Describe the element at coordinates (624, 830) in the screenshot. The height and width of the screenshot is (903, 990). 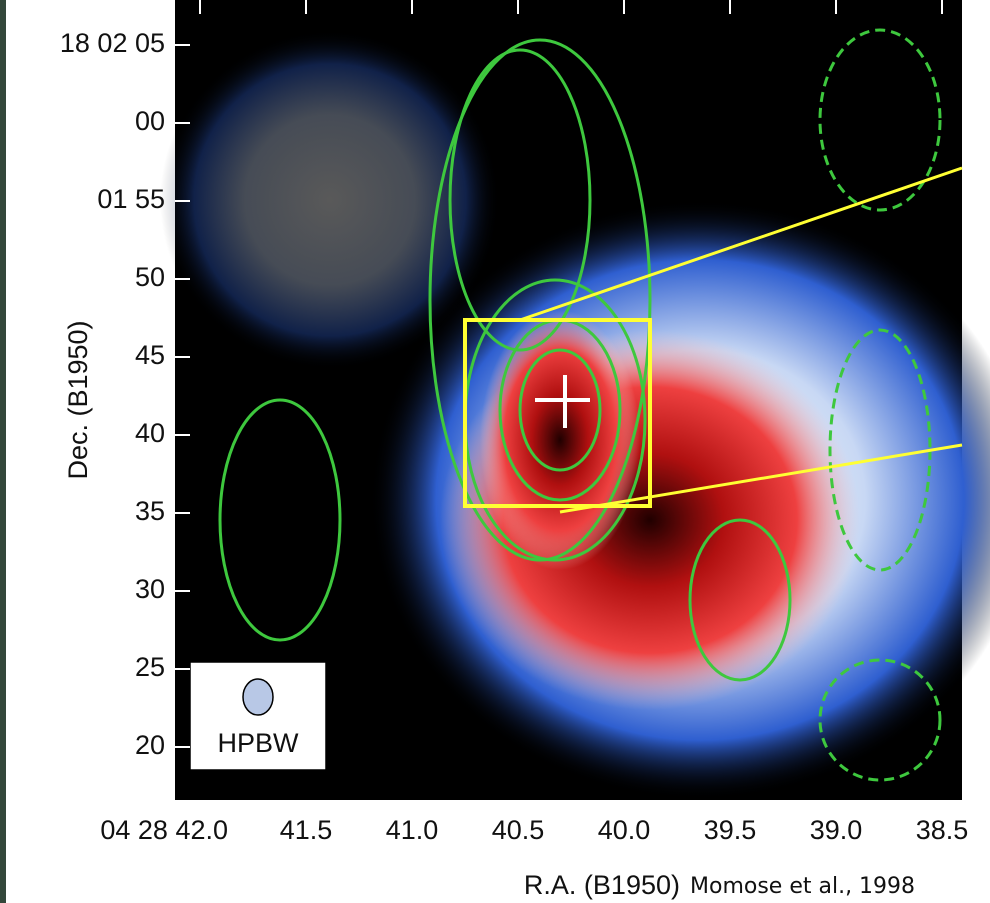
I see `x-tick-label: 40.0` at that location.